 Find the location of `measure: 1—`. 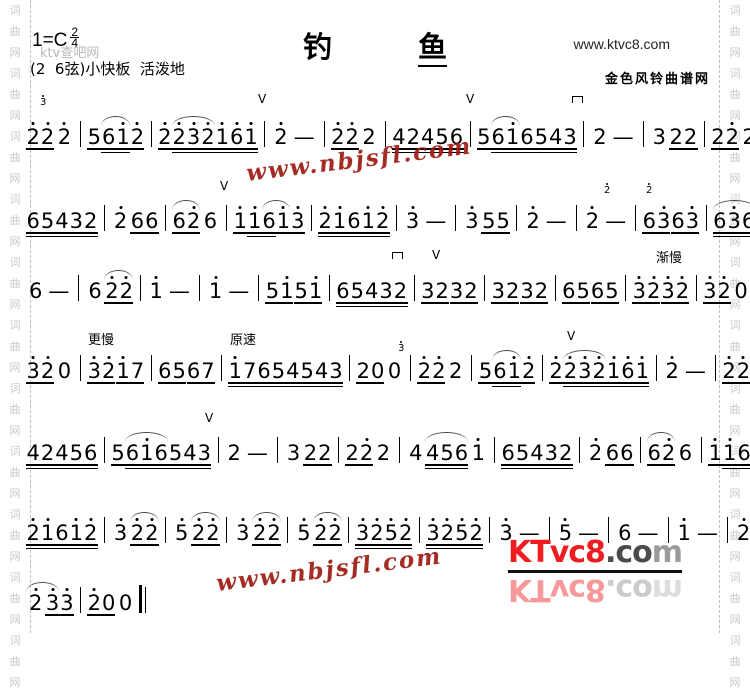

measure: 1— is located at coordinates (170, 291).